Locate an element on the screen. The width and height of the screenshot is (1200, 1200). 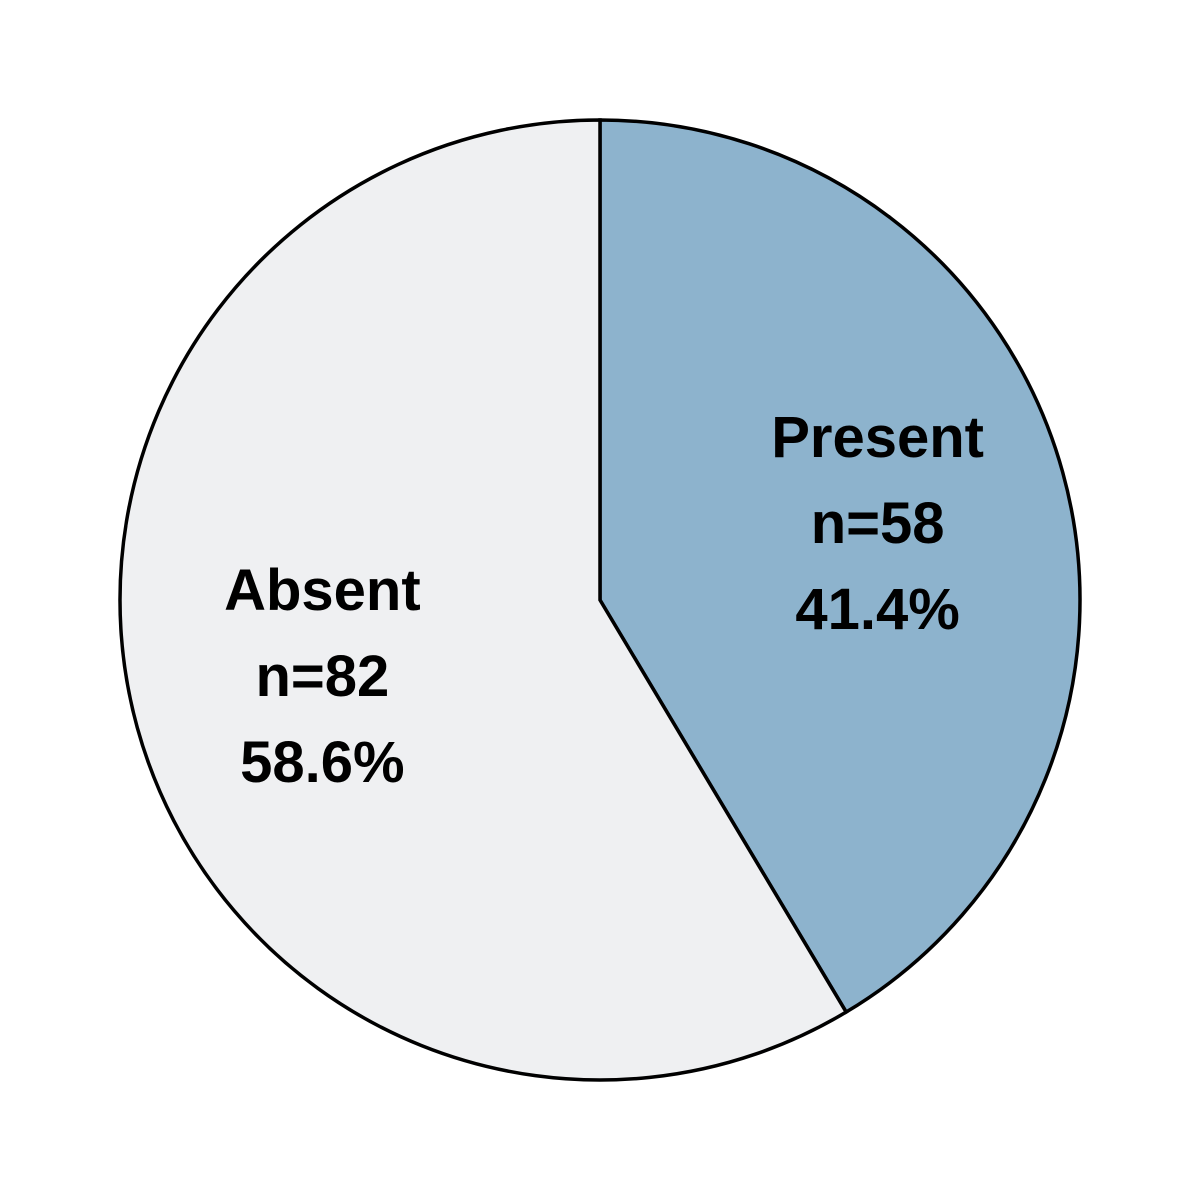
slice-percent-absent: 58.6% is located at coordinates (322, 762).